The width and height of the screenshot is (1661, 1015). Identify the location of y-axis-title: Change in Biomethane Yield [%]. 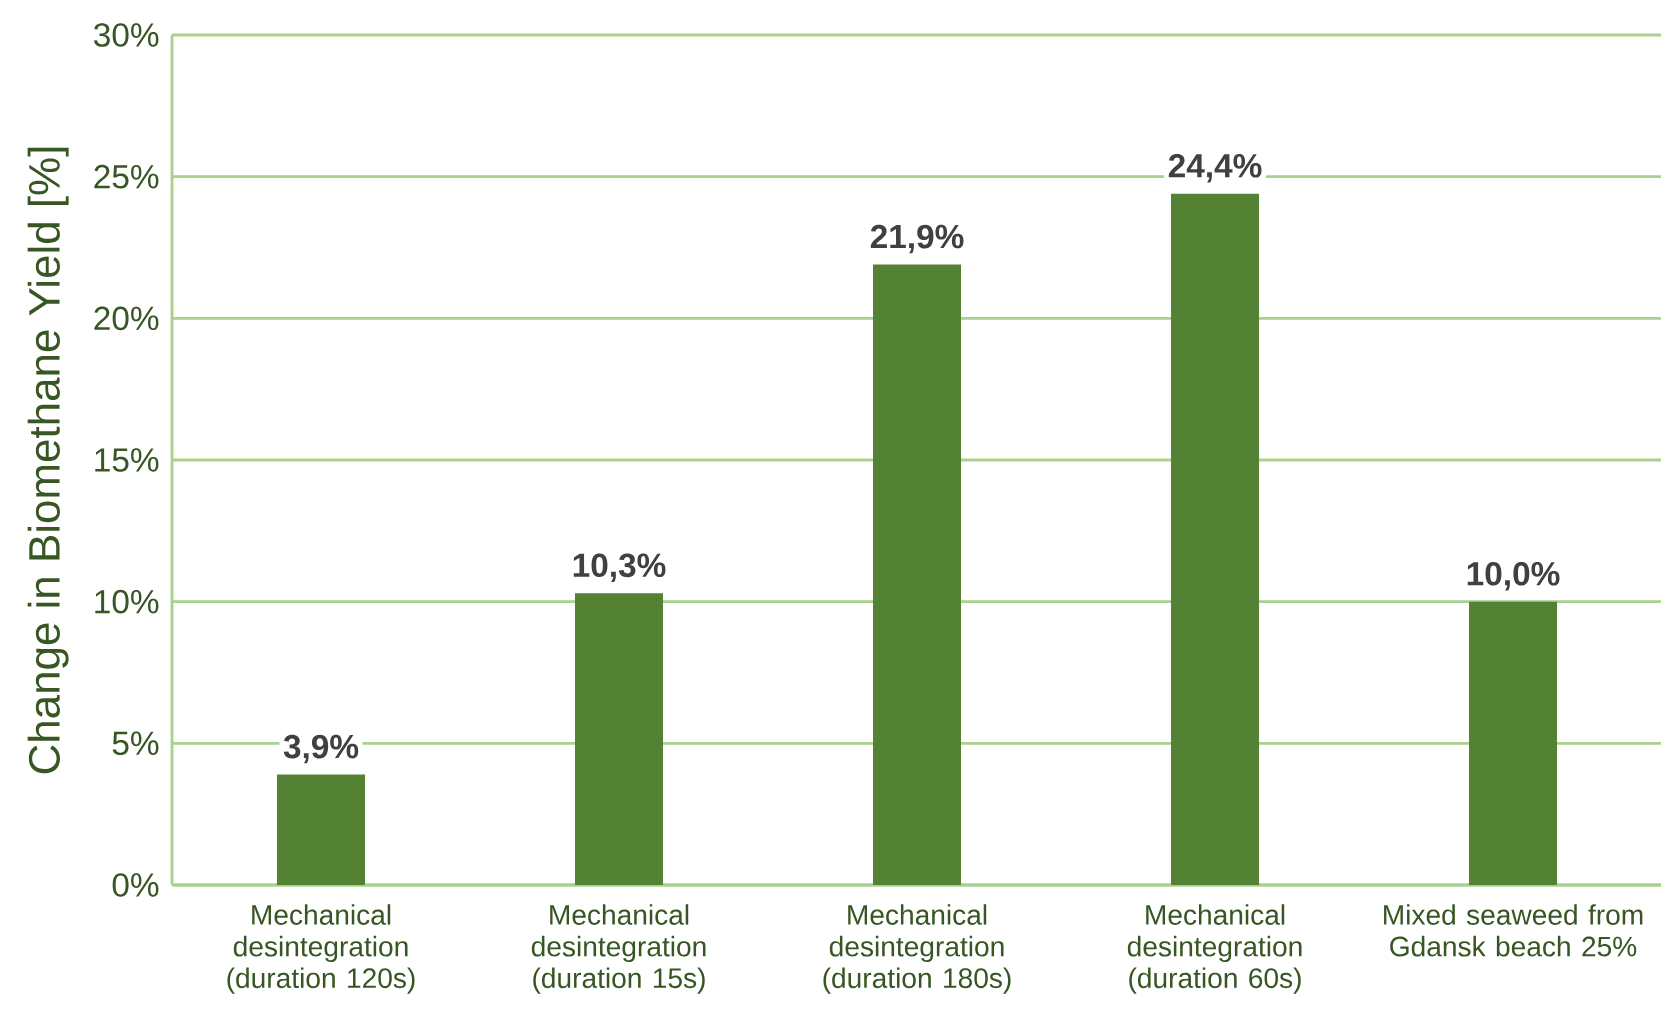
(48, 460).